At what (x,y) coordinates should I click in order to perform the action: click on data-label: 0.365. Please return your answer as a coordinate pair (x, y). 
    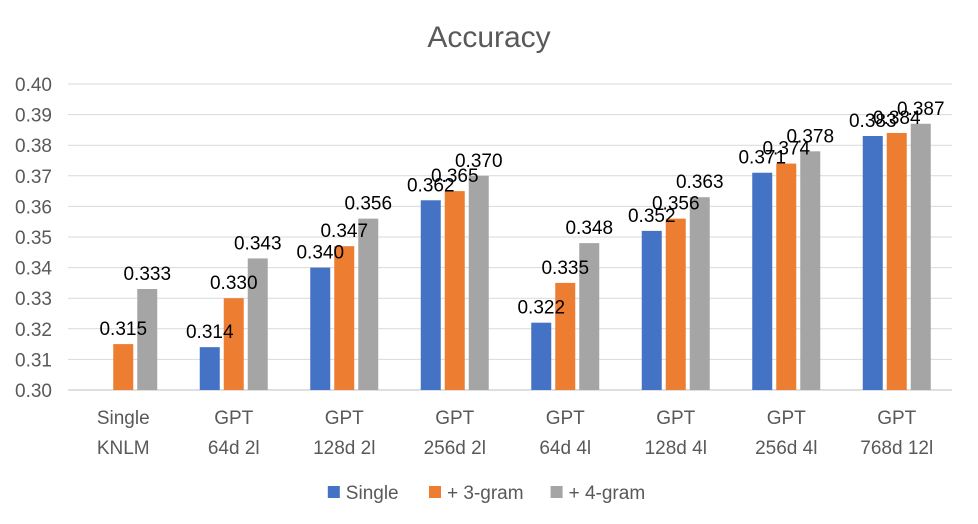
    Looking at the image, I should click on (455, 176).